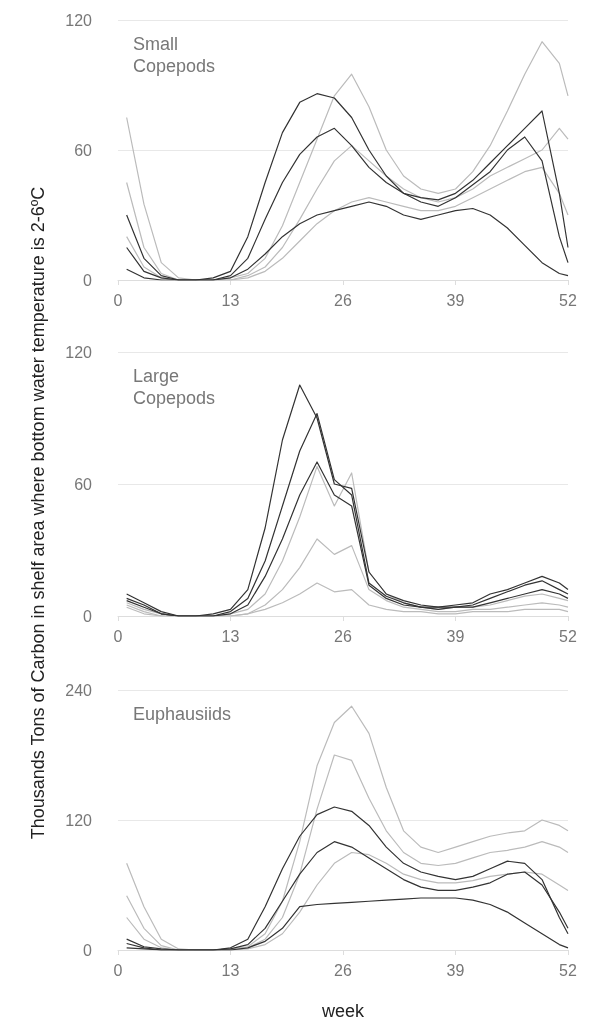  What do you see at coordinates (182, 714) in the screenshot?
I see `text: Euphausiids` at bounding box center [182, 714].